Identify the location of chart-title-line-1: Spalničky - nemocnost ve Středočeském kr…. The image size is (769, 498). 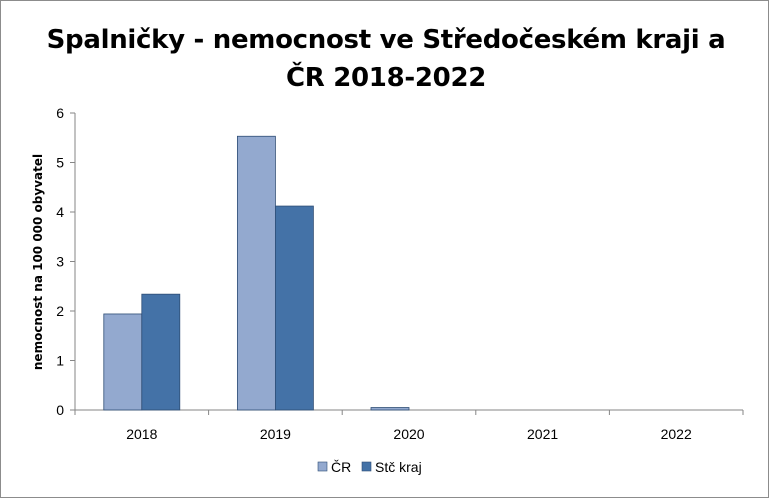
(386, 40).